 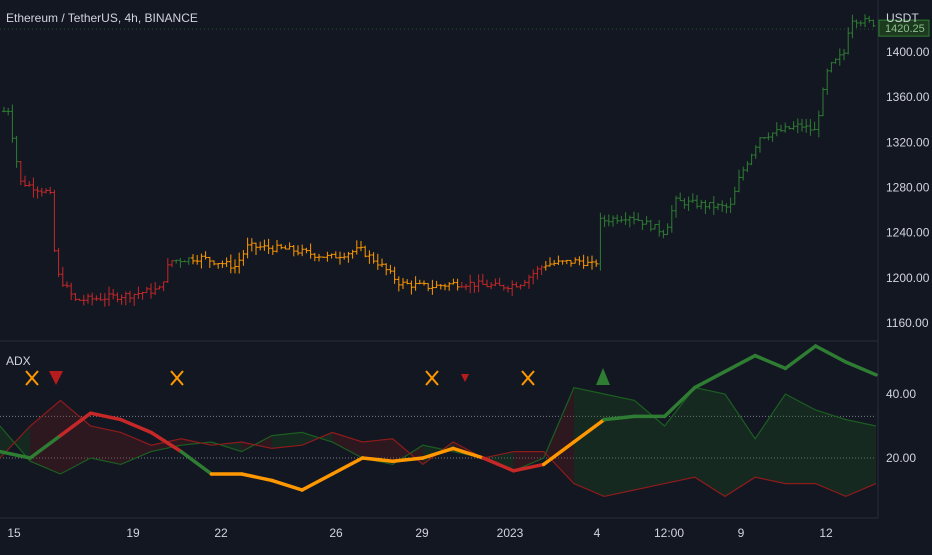 I want to click on price-tick-label: 1160.00, so click(x=907, y=323).